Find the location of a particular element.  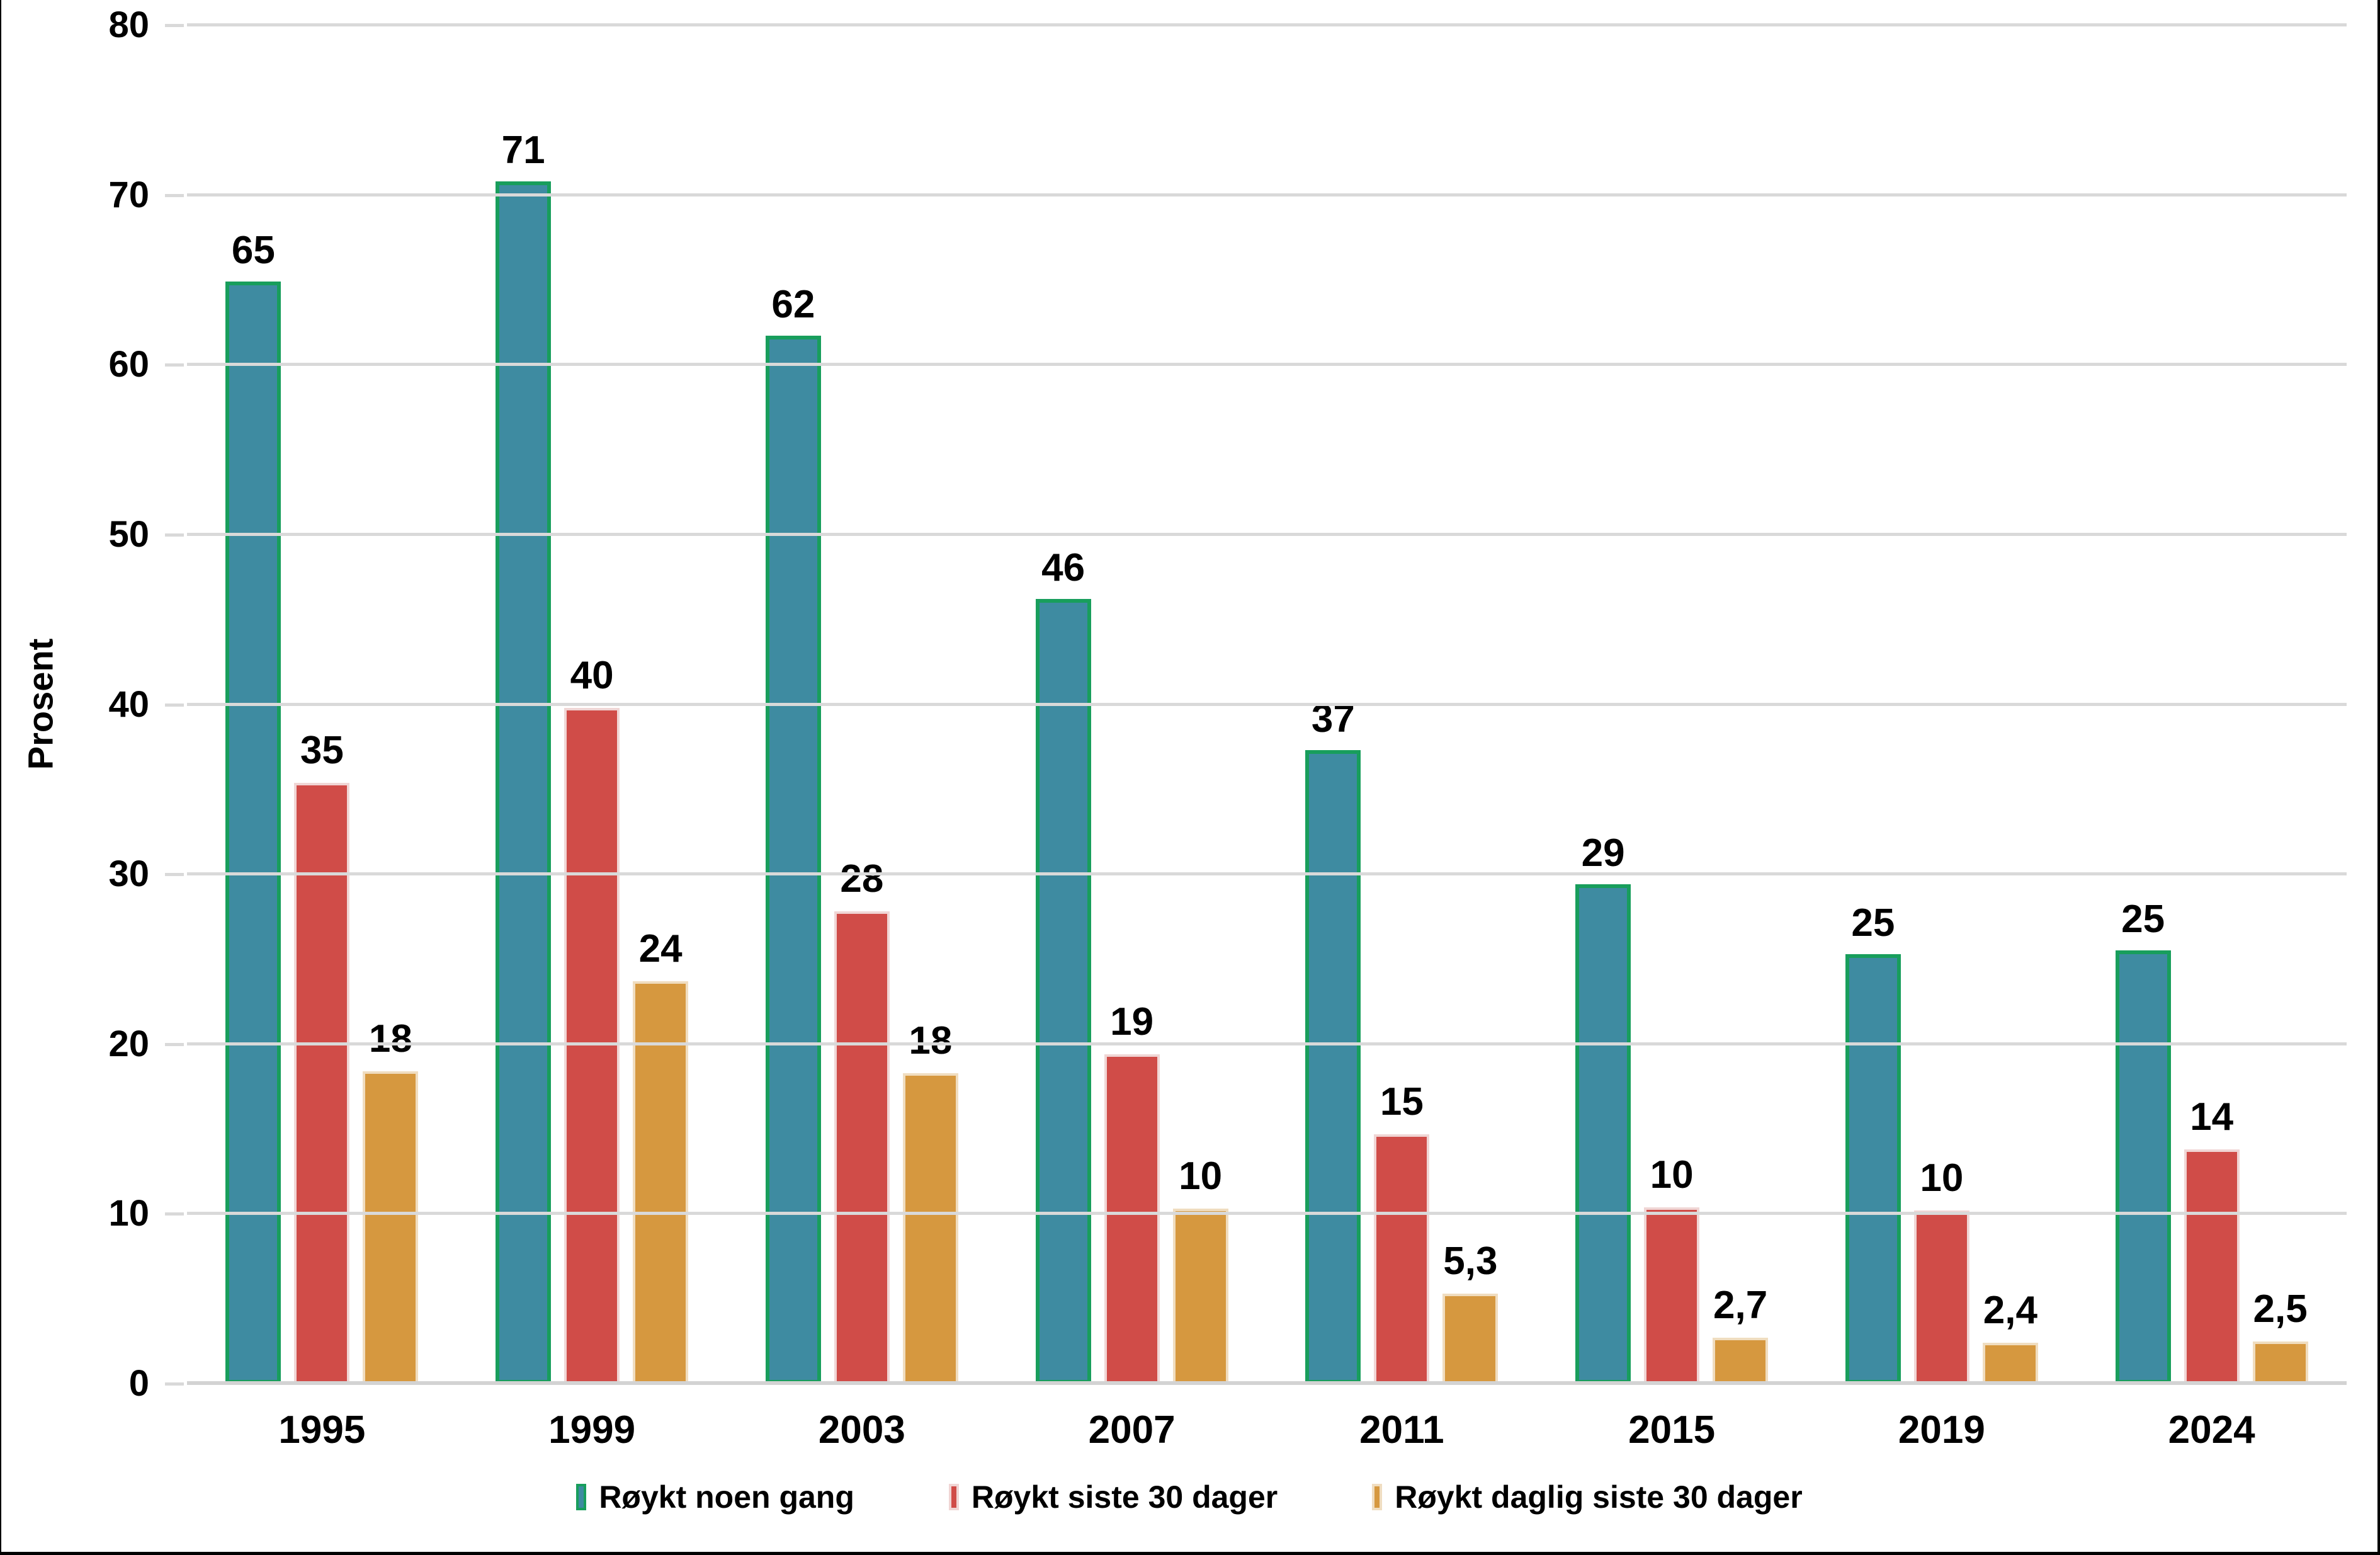

bar-value-label-r-ykt-daglig-siste-30-dager-2007: 10 is located at coordinates (1201, 1176).